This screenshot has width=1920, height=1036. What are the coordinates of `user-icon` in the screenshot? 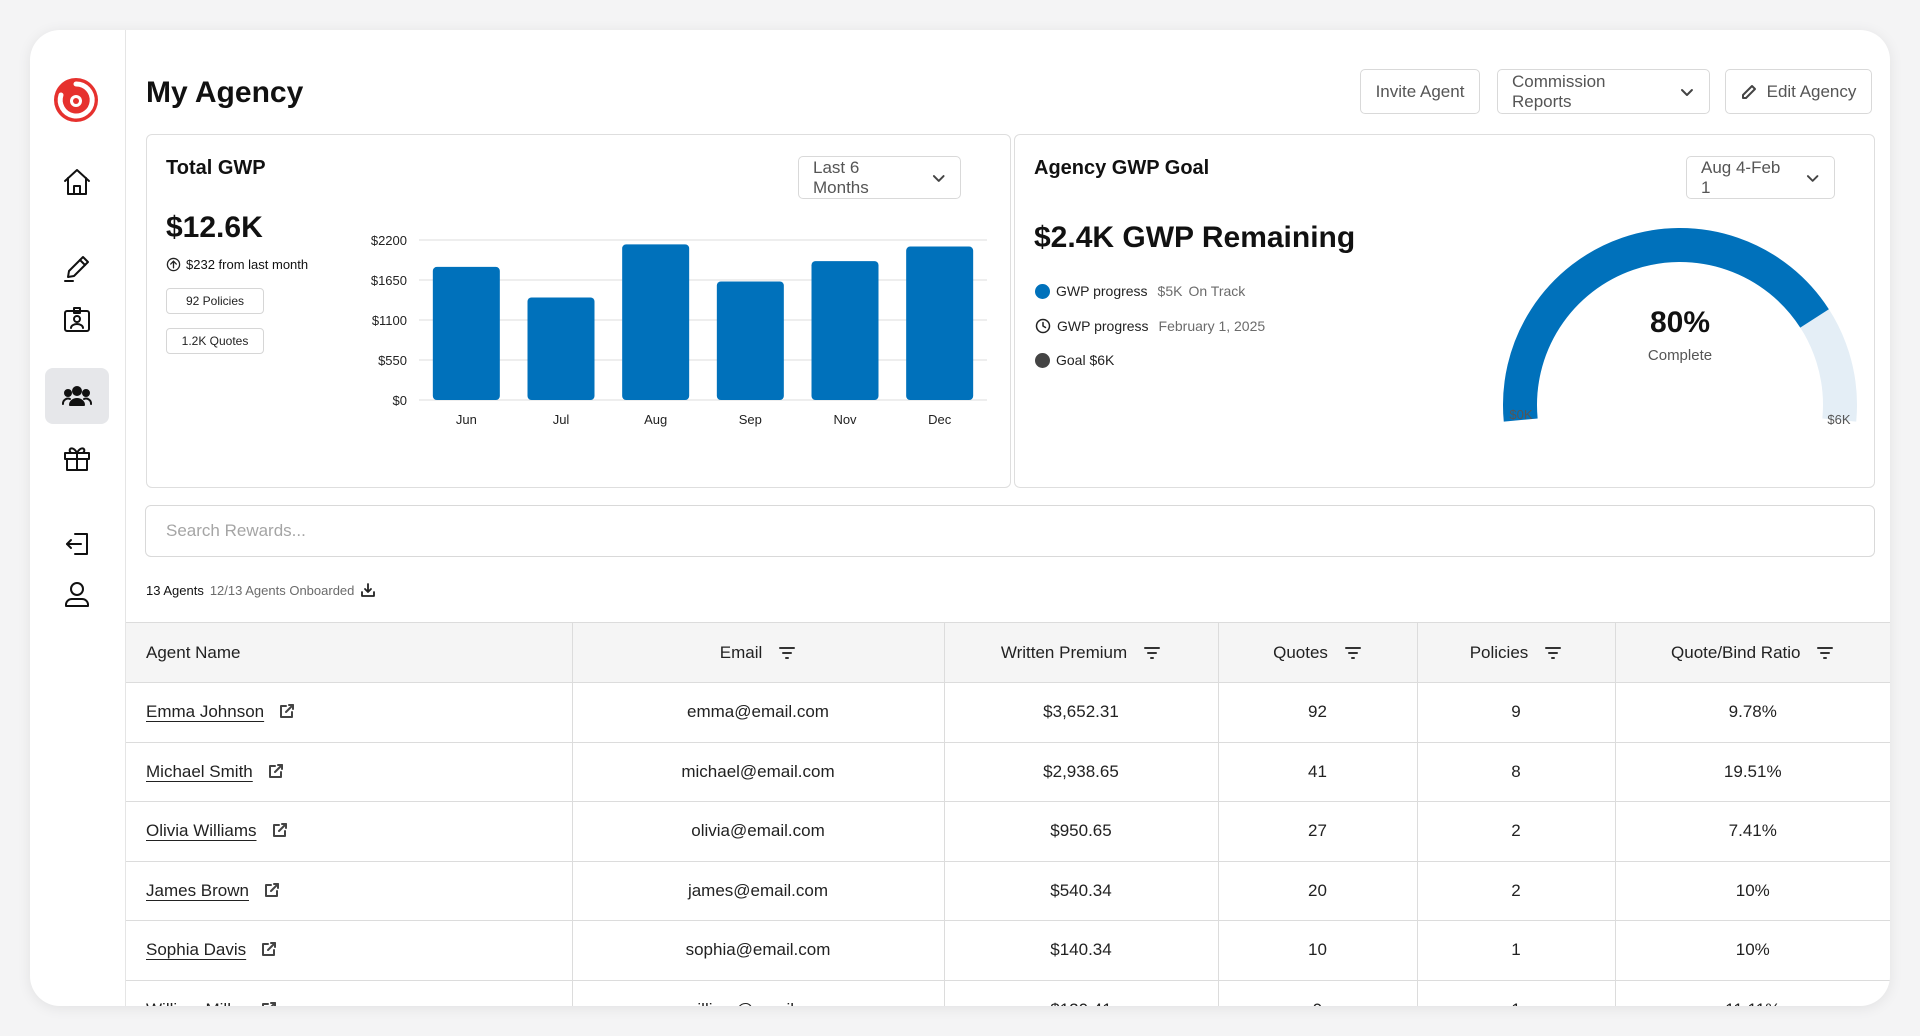 It's located at (77, 594).